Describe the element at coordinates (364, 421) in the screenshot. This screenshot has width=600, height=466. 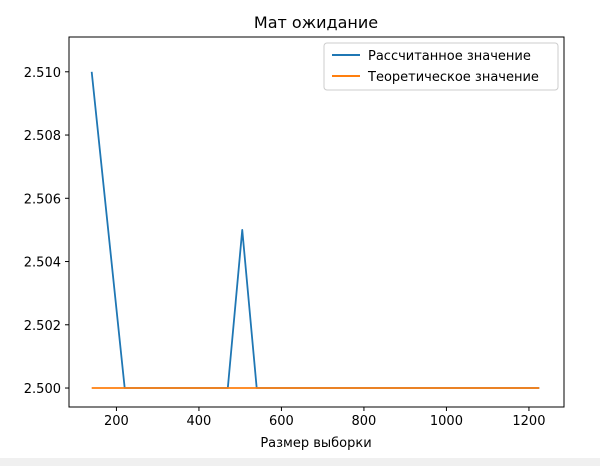
I see `x-tick-label: 800` at that location.